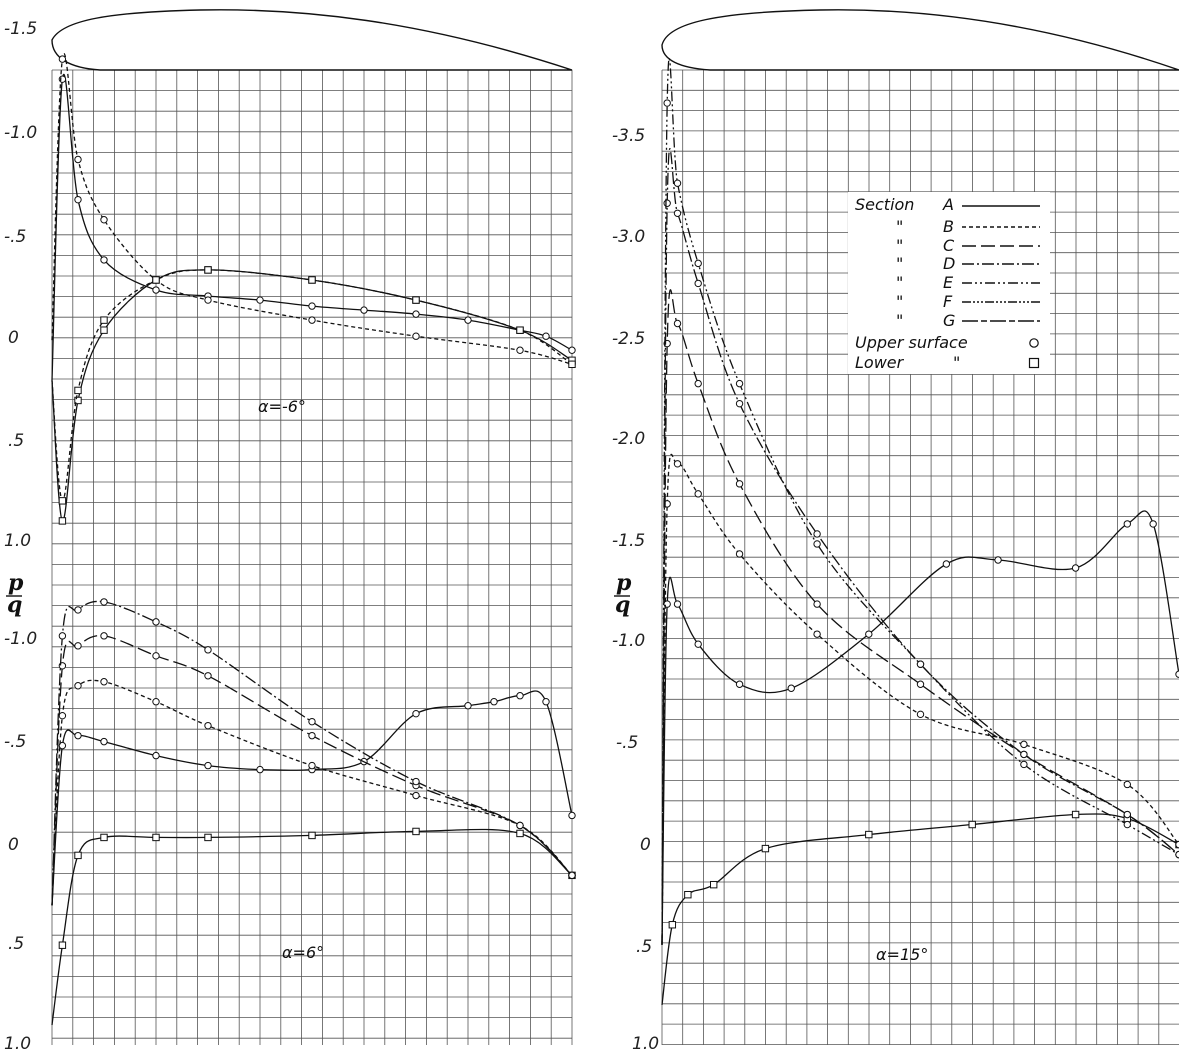  Describe the element at coordinates (628, 136) in the screenshot. I see `tick-label: -3.5` at that location.